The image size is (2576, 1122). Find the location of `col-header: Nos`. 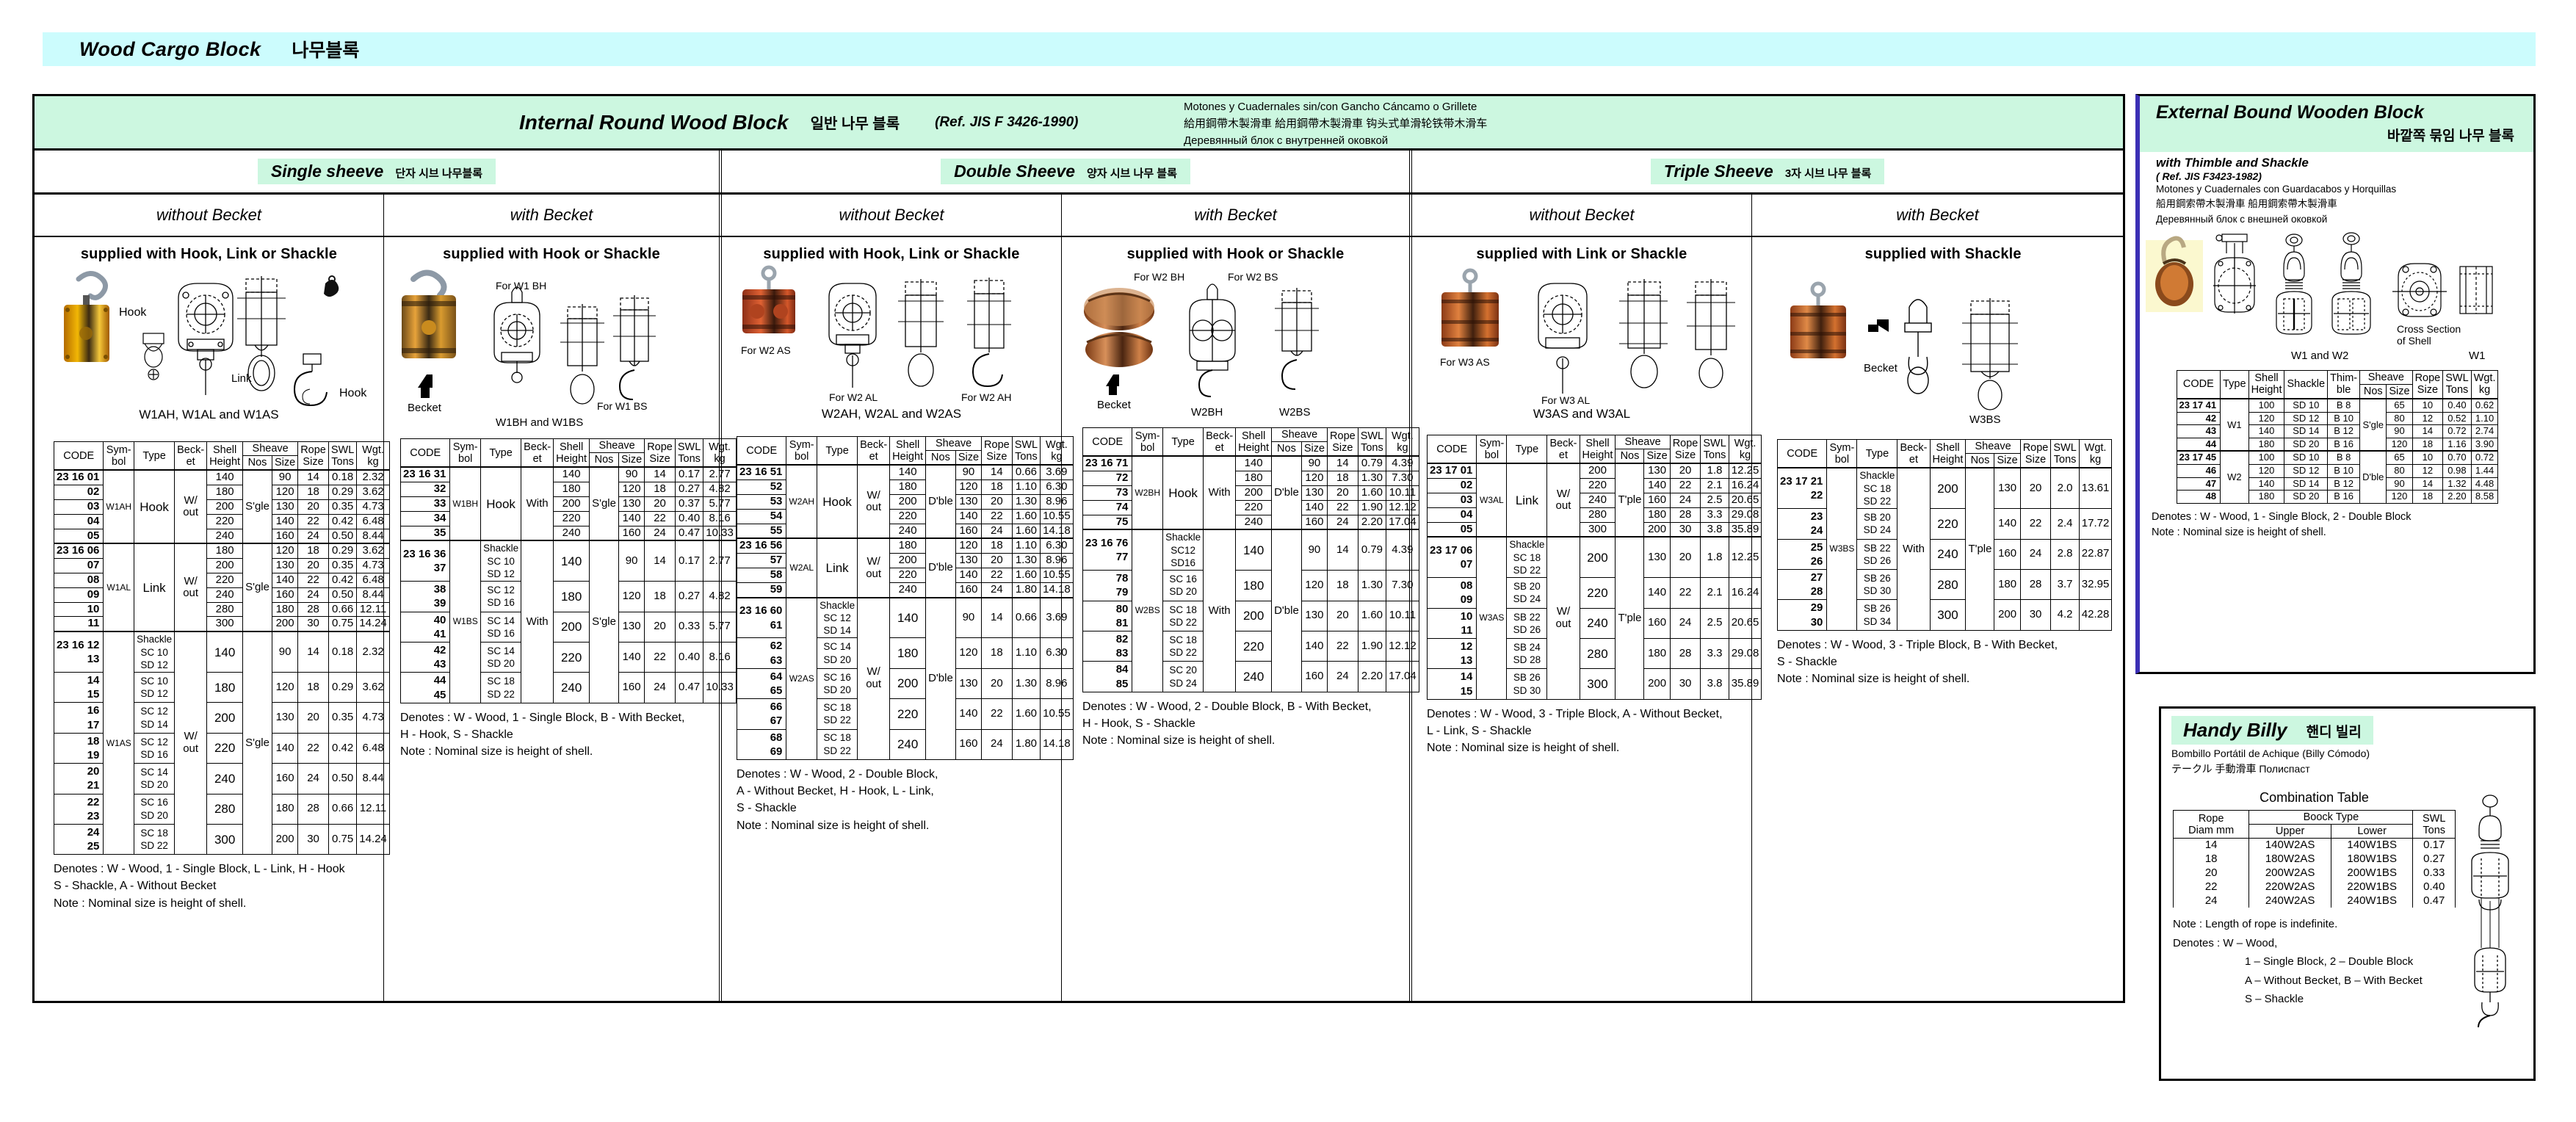

col-header: Nos is located at coordinates (940, 458).